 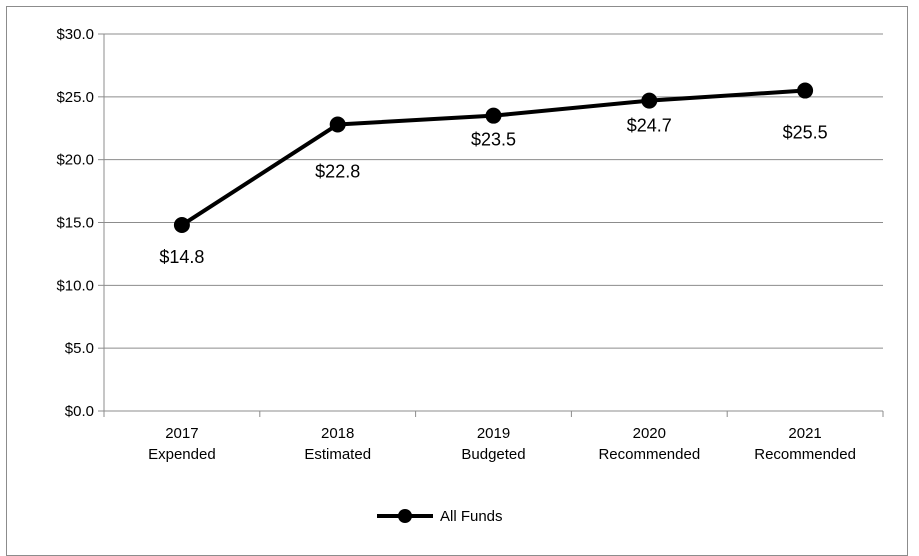 I want to click on y-tick-label: $0.0, so click(x=79, y=411).